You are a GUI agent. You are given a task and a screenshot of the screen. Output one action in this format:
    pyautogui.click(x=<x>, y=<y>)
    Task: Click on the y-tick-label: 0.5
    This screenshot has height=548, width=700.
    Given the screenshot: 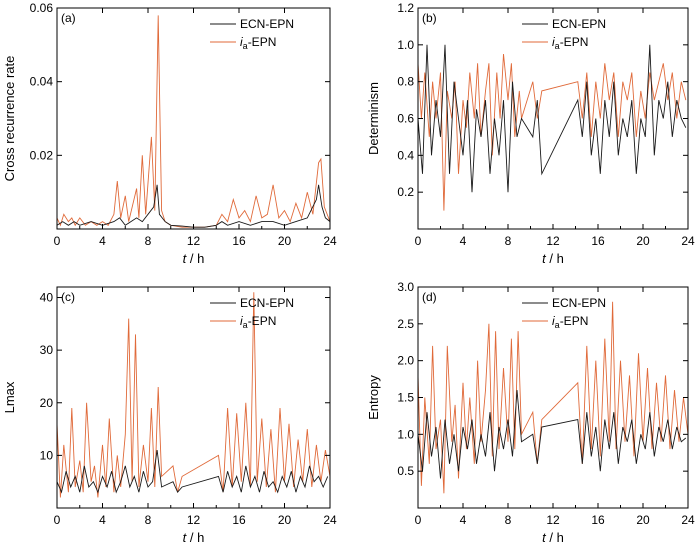 What is the action you would take?
    pyautogui.click(x=405, y=471)
    